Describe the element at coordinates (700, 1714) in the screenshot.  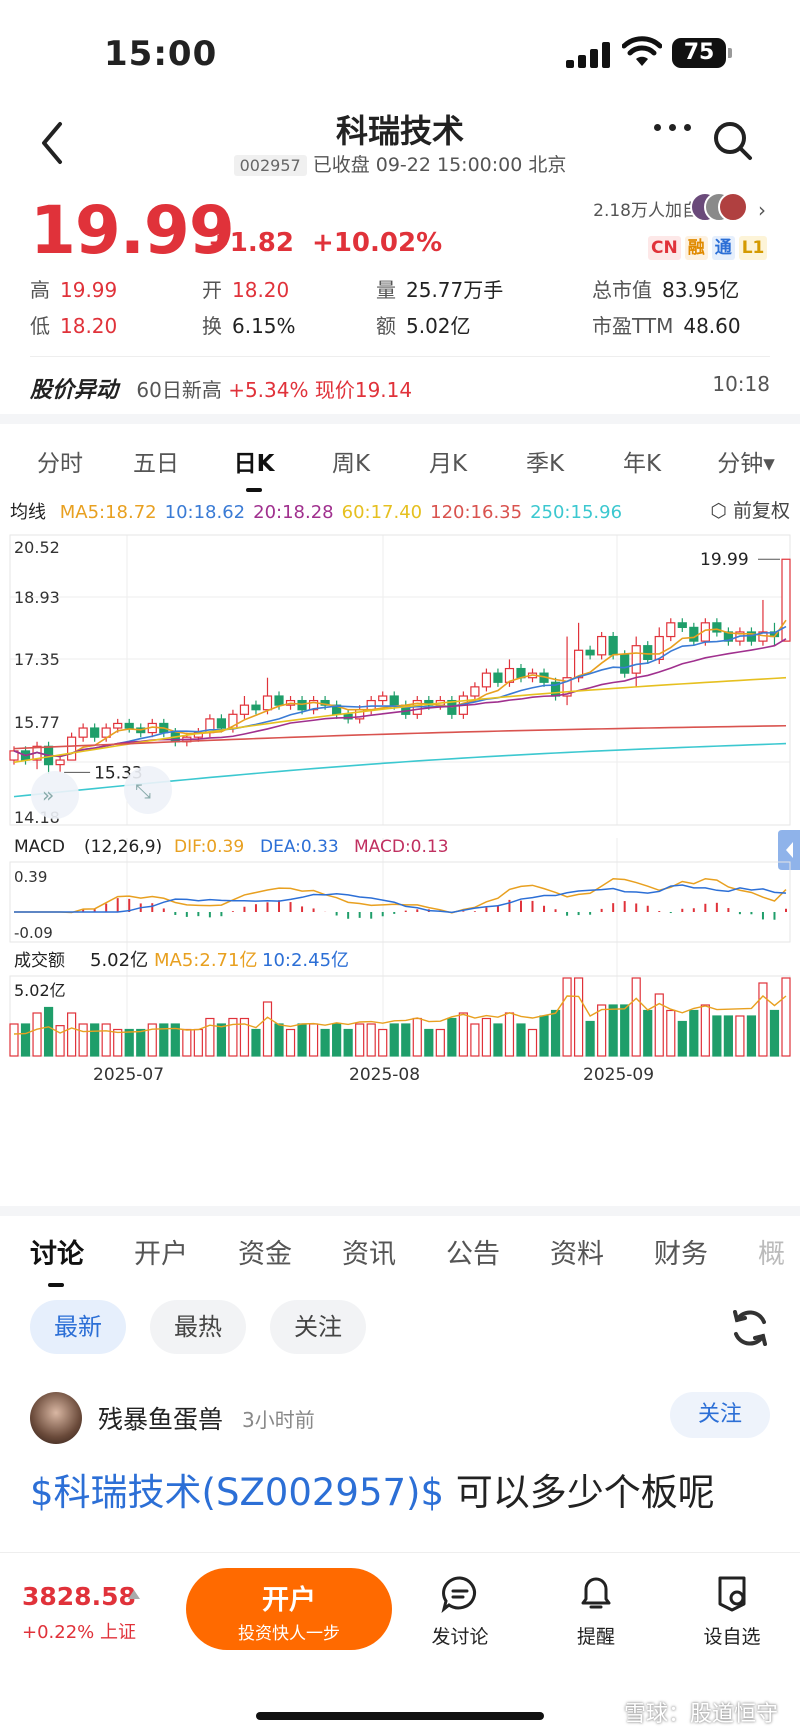
I see `watermark: 雪球：股道恒守` at that location.